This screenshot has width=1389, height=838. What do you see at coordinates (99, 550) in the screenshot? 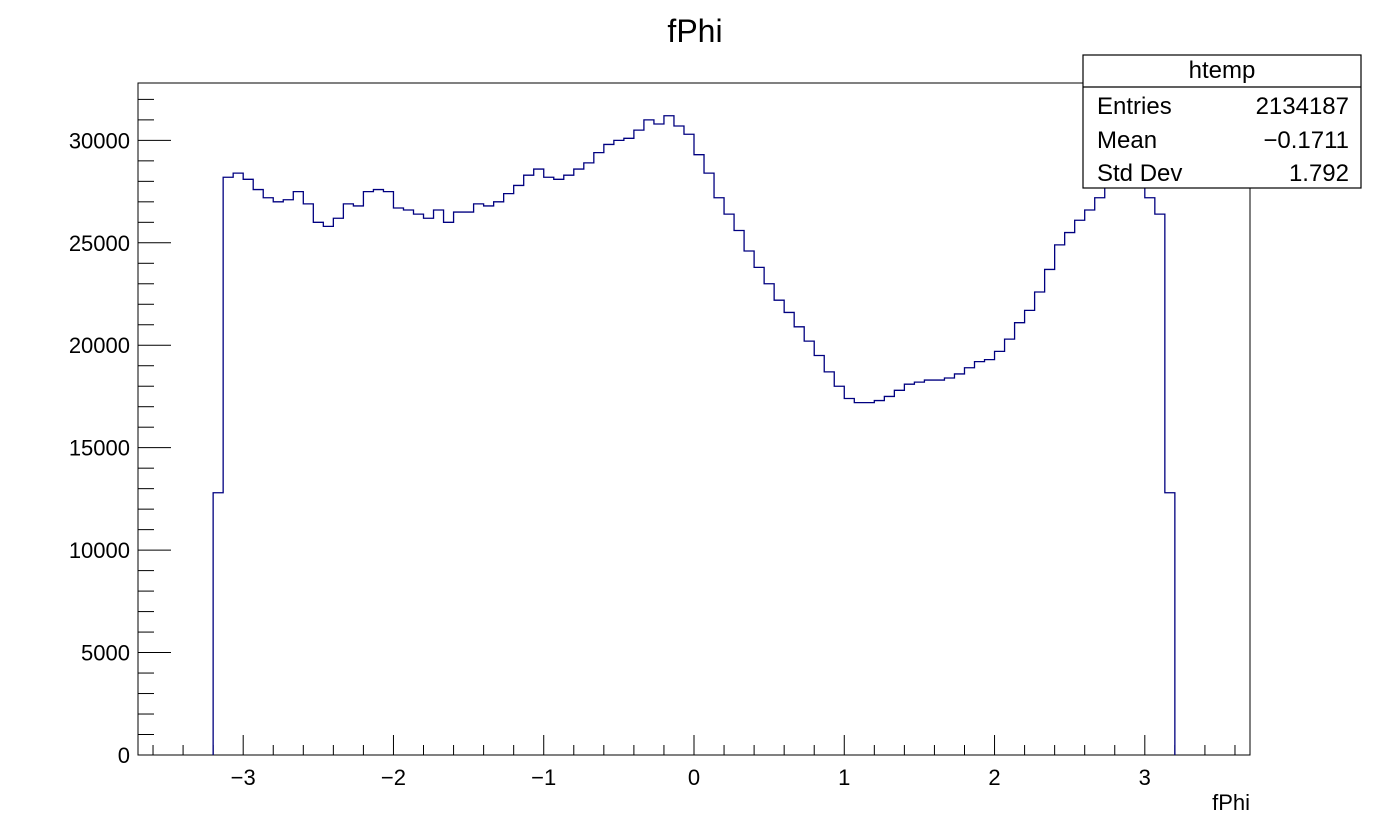
I see `y-tick-label: 10000` at bounding box center [99, 550].